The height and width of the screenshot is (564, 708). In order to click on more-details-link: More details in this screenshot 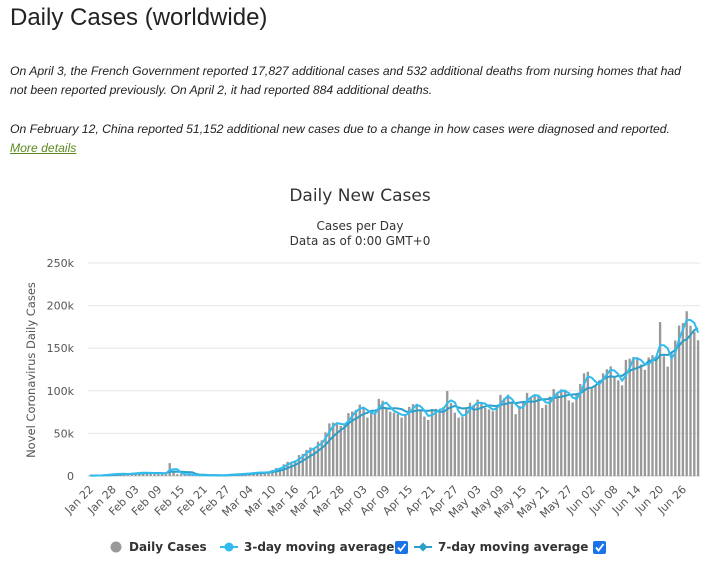, I will do `click(43, 148)`.